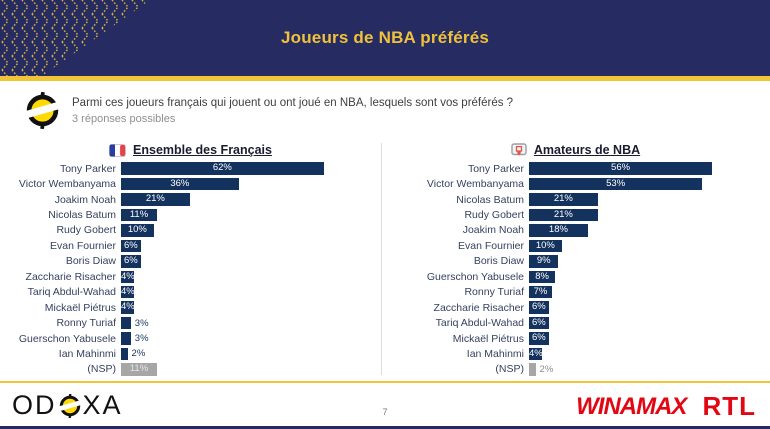 The height and width of the screenshot is (429, 770). Describe the element at coordinates (251, 168) in the screenshot. I see `bar-track: 62%` at that location.